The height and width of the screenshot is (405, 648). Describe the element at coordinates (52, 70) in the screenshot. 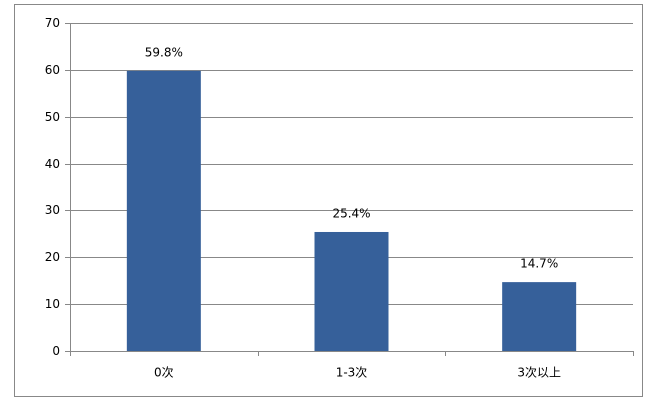

I see `y-tick-label: 60` at that location.